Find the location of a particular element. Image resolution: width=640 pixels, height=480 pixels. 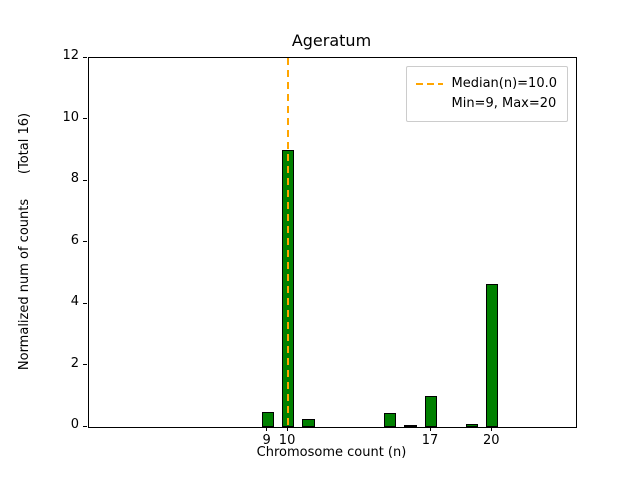

y-tick-label-8: 8 is located at coordinates (74, 178).